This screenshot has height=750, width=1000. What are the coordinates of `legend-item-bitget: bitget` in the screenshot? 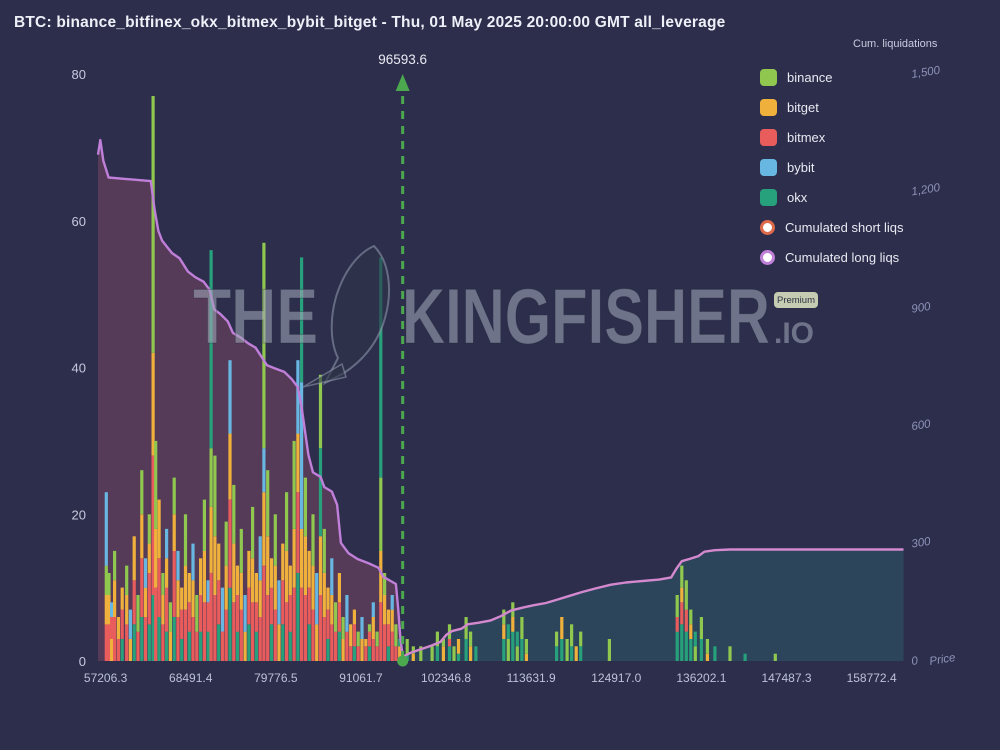 It's located at (832, 107).